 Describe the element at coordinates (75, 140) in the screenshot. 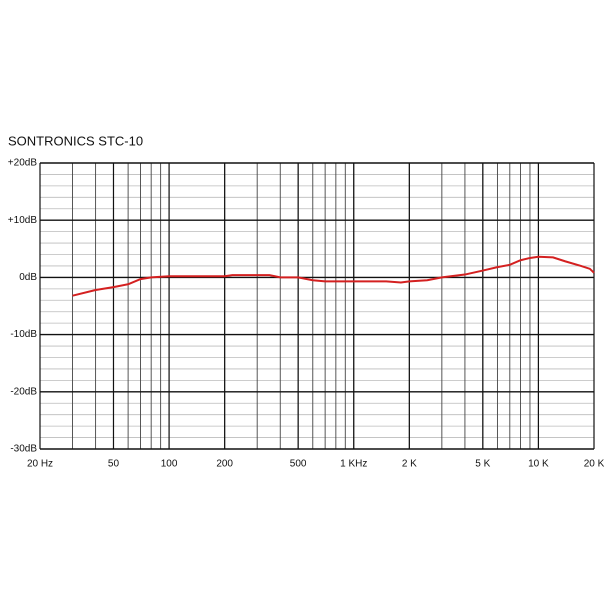

I see `chart-title: SONTRONICS STC-10` at that location.